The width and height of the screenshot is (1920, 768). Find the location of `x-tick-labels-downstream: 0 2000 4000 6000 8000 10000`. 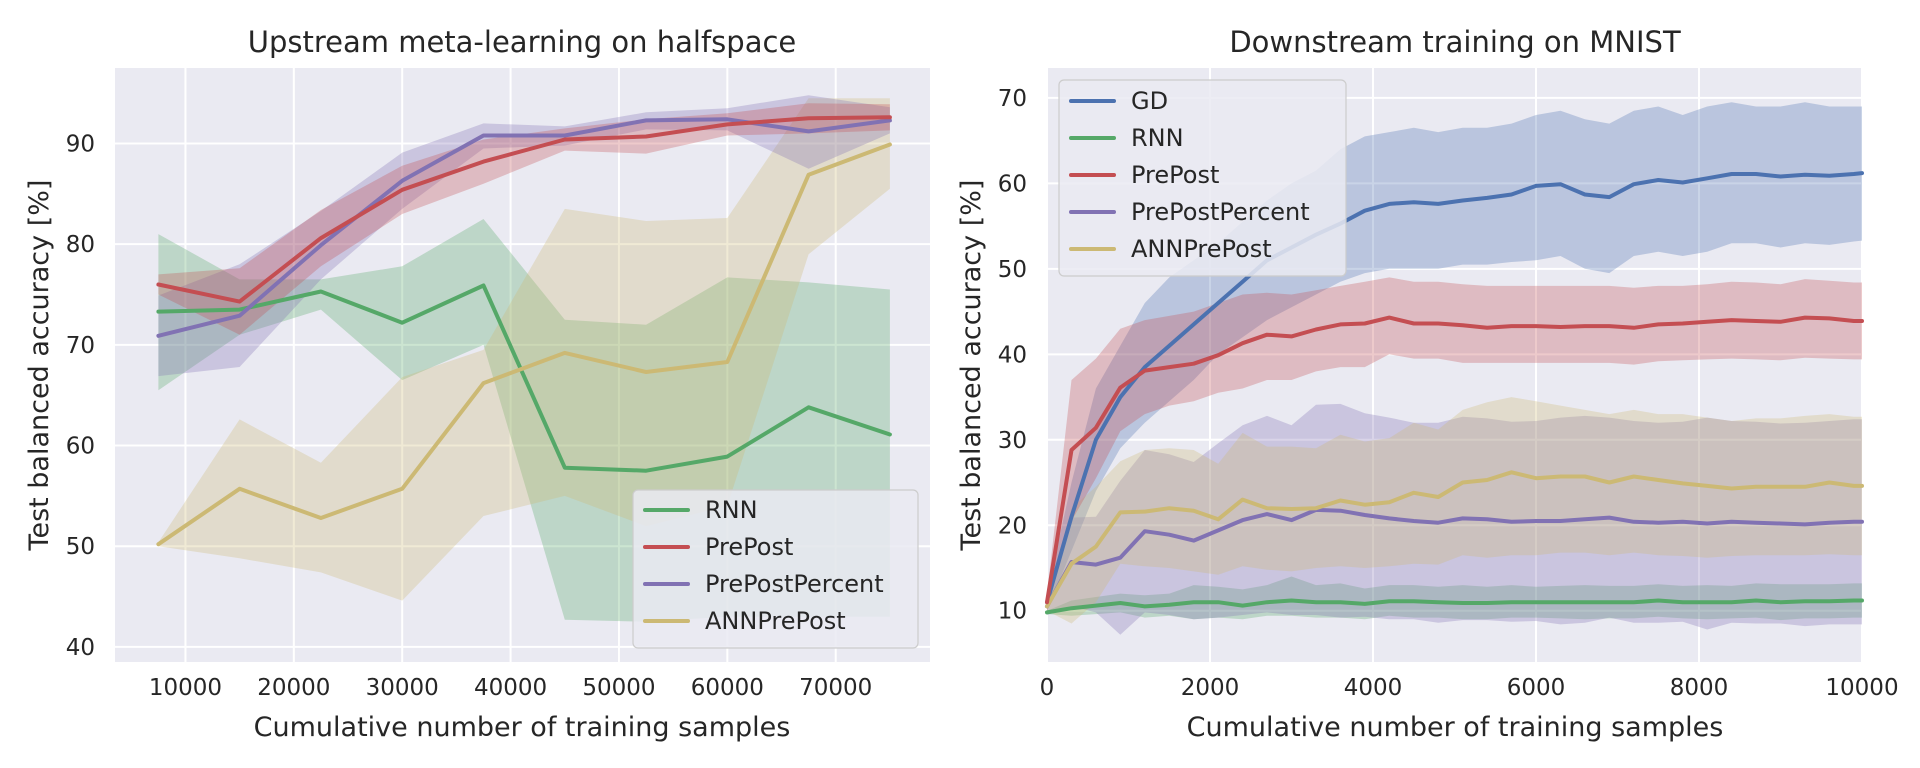

x-tick-labels-downstream: 0 2000 4000 6000 8000 10000 is located at coordinates (1469, 688).